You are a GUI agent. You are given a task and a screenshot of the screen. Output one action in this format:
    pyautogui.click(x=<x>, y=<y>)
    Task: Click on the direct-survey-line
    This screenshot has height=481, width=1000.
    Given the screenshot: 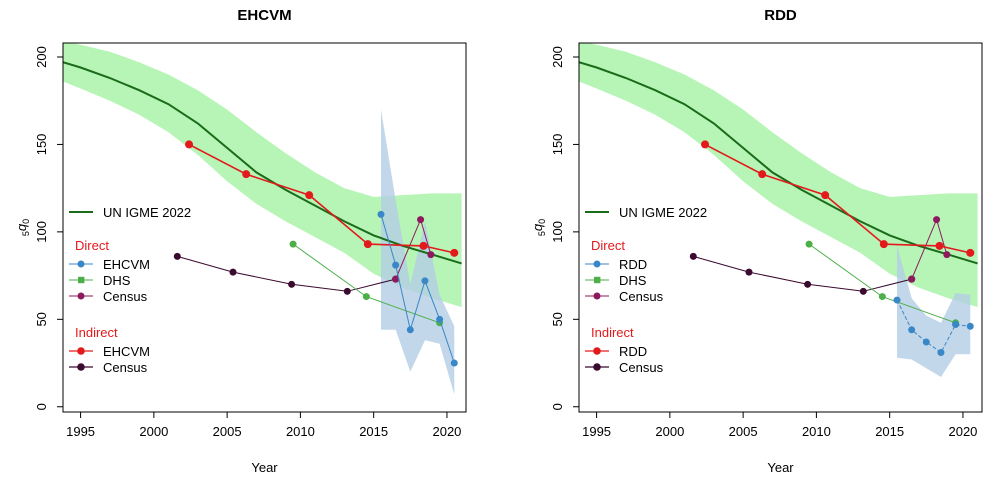 What is the action you would take?
    pyautogui.click(x=417, y=289)
    